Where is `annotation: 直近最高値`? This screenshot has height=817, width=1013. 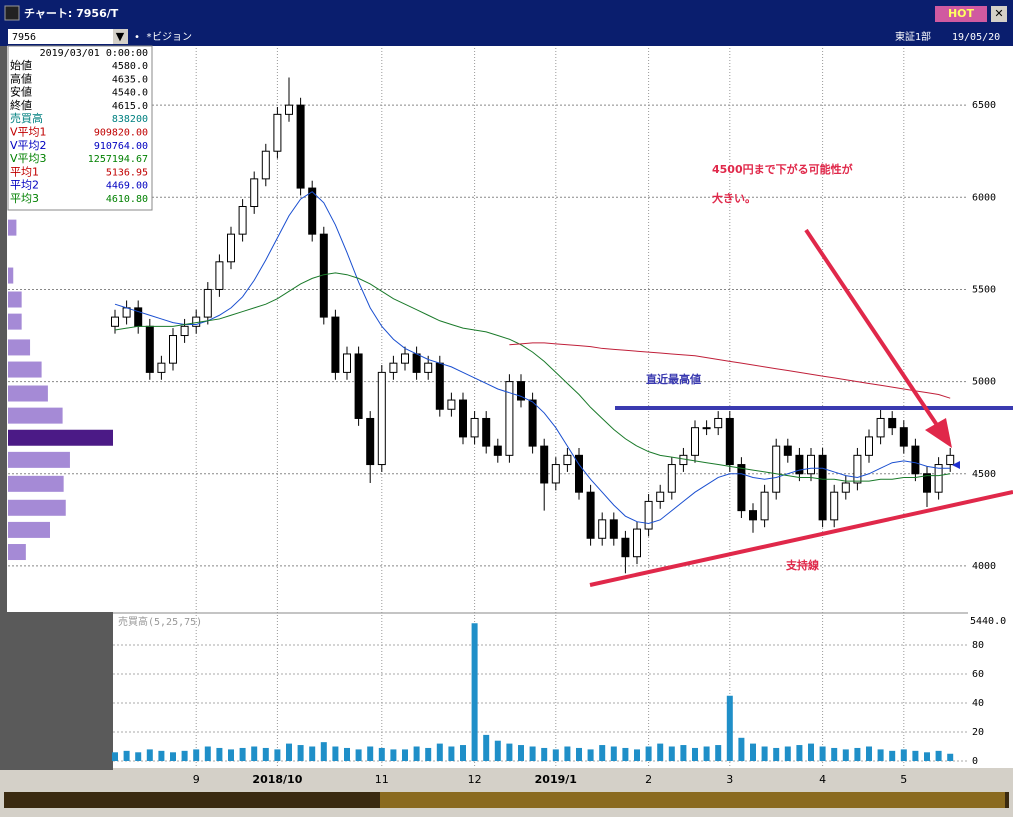 annotation: 直近最高値 is located at coordinates (673, 379).